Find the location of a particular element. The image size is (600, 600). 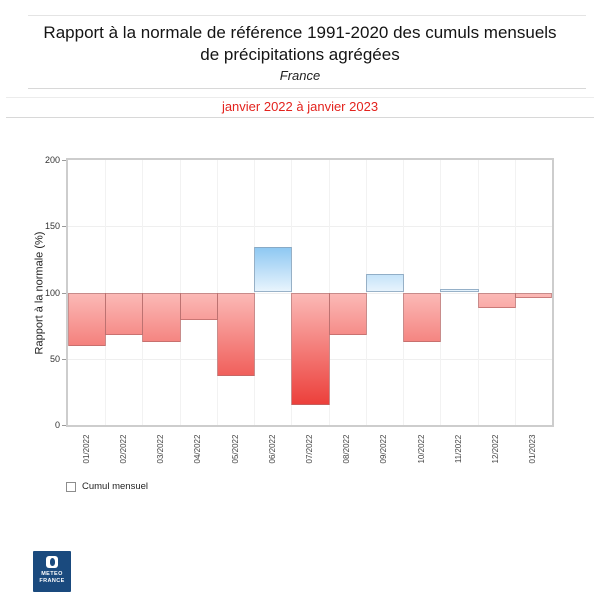

y-tick-label-200: 200 is located at coordinates (52, 160).